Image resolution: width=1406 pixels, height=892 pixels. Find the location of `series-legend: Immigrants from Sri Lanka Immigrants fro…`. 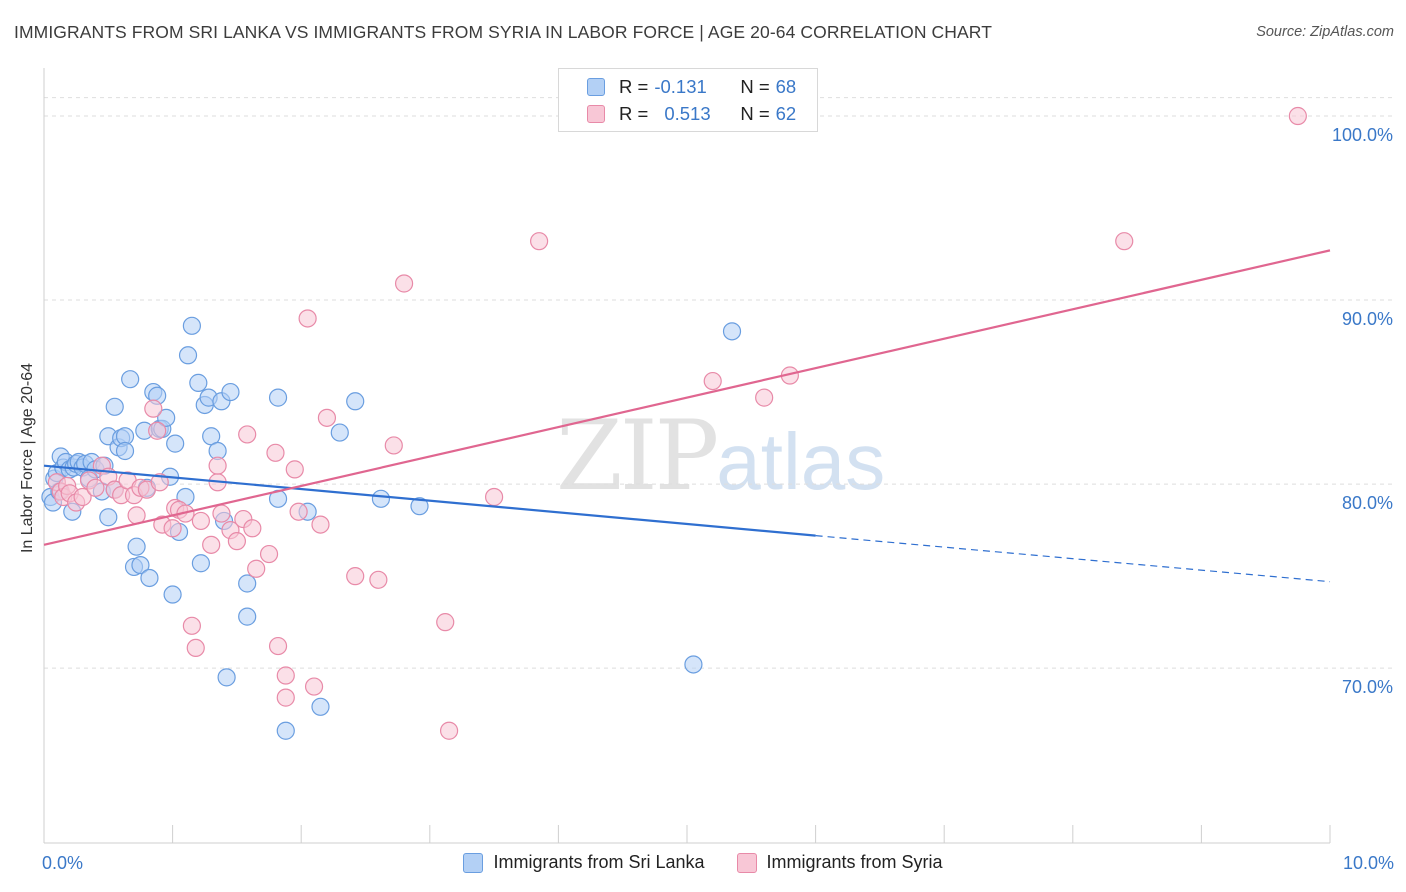

series-legend: Immigrants from Sri Lanka Immigrants fro… is located at coordinates (703, 862).